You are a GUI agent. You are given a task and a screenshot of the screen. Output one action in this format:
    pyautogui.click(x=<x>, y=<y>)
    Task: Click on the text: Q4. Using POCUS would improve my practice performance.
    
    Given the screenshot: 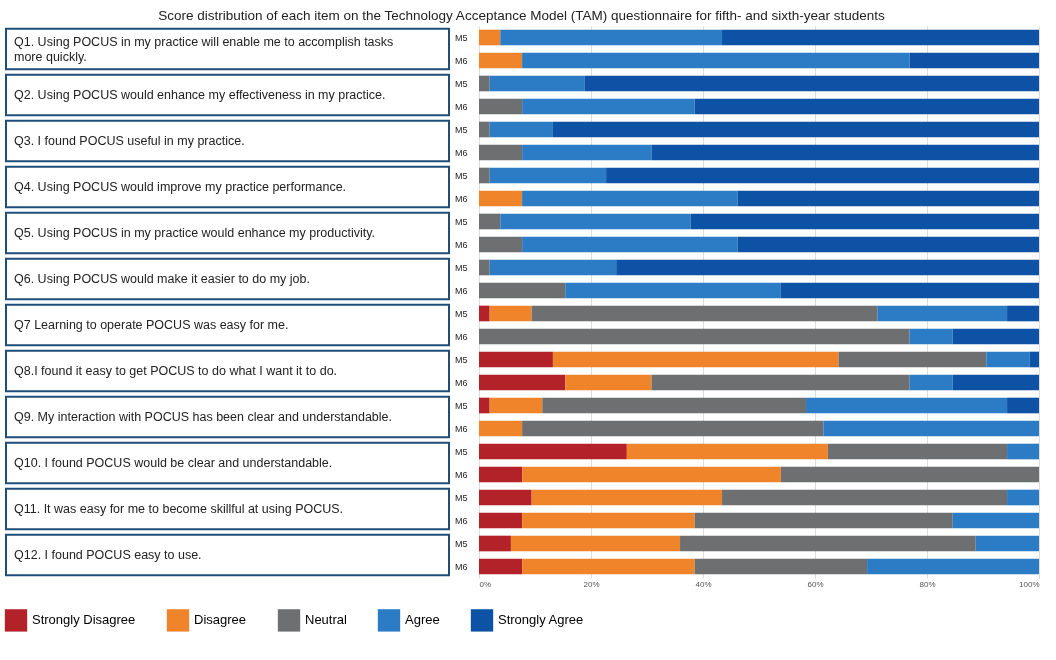 What is the action you would take?
    pyautogui.click(x=180, y=187)
    